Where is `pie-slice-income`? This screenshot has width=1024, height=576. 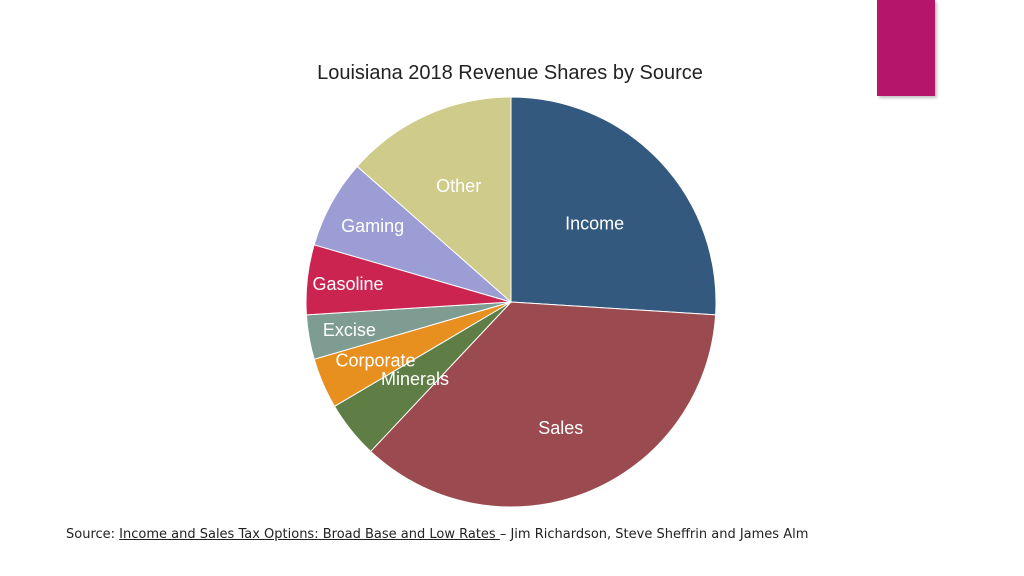
pie-slice-income is located at coordinates (613, 206).